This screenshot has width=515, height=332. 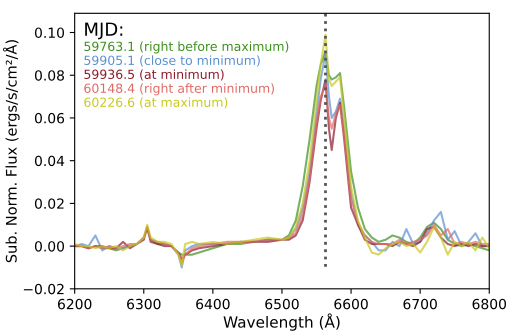 What do you see at coordinates (282, 304) in the screenshot?
I see `x-tick-label: 6500` at bounding box center [282, 304].